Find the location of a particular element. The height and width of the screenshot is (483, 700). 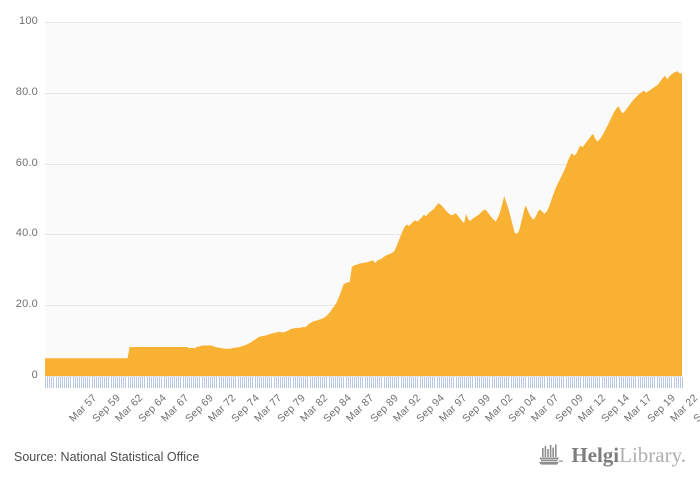

helgi-library-logo: HelgiLibrary. is located at coordinates (612, 455).